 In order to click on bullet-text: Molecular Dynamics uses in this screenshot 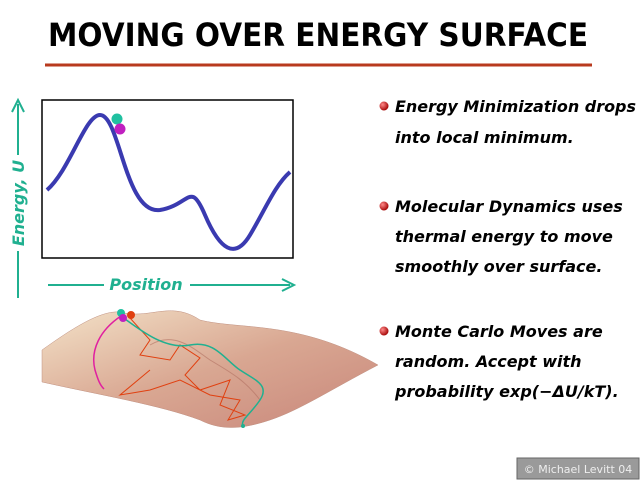, I will do `click(509, 206)`.